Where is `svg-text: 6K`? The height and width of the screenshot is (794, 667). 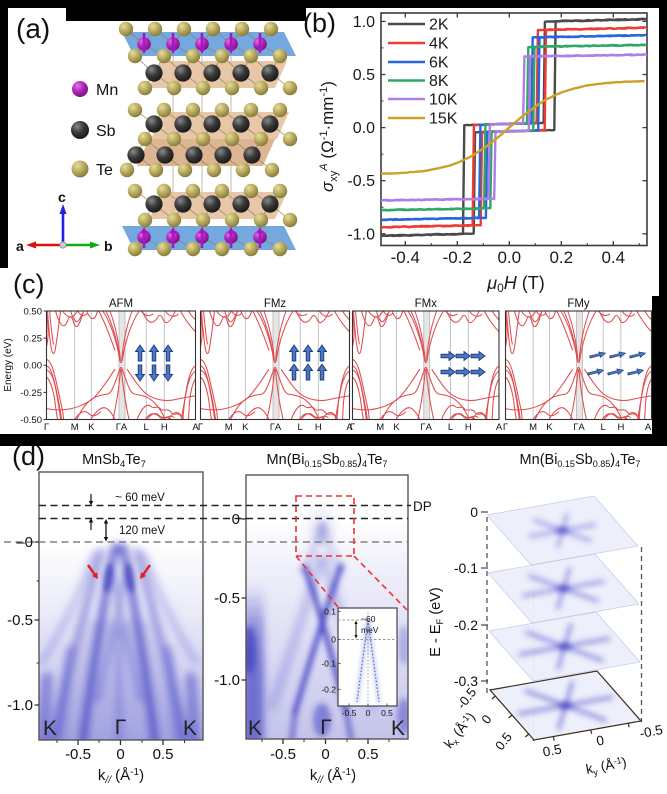 svg-text: 6K is located at coordinates (439, 63).